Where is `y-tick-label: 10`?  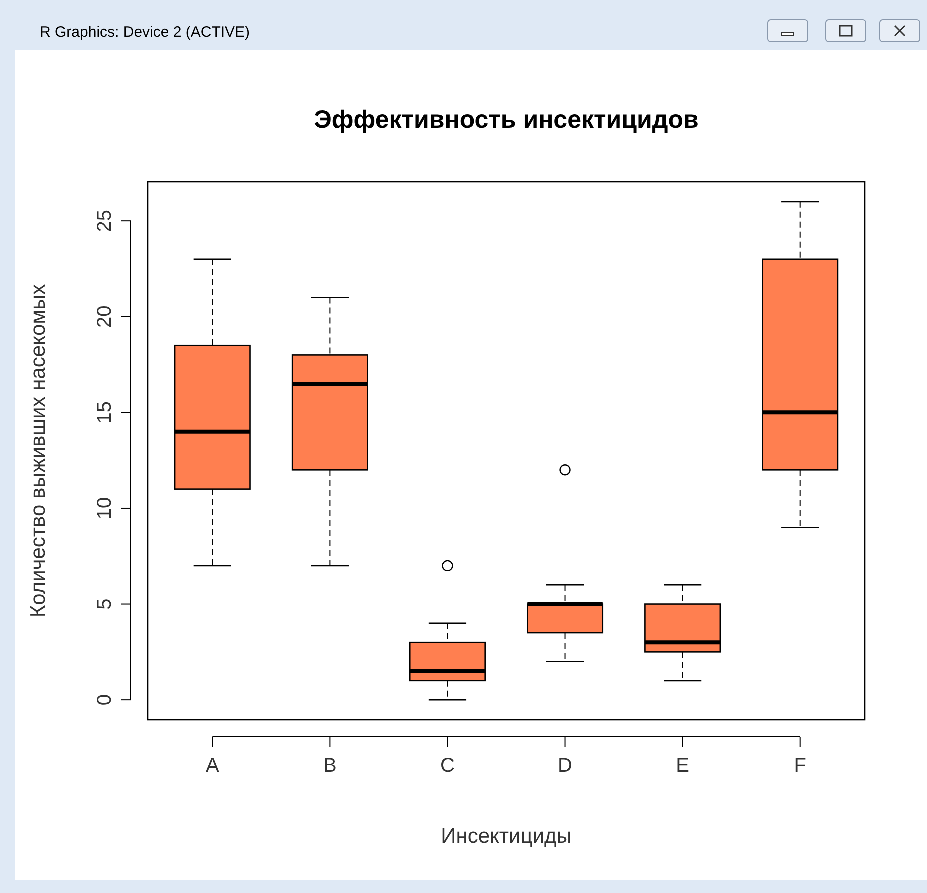 y-tick-label: 10 is located at coordinates (105, 508).